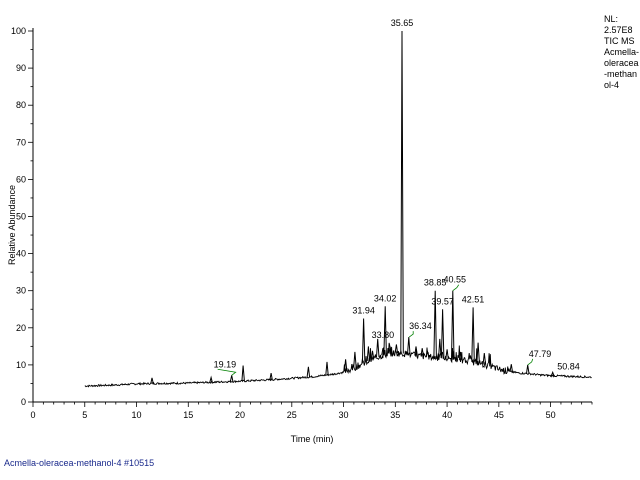 The image size is (640, 480). I want to click on y-tick-label: 20, so click(21, 328).